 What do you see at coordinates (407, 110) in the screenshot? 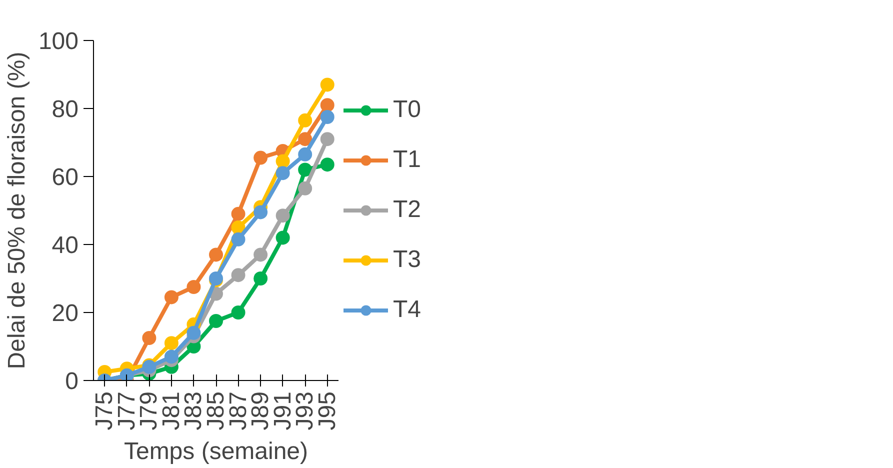
I see `legend-label: T0` at bounding box center [407, 110].